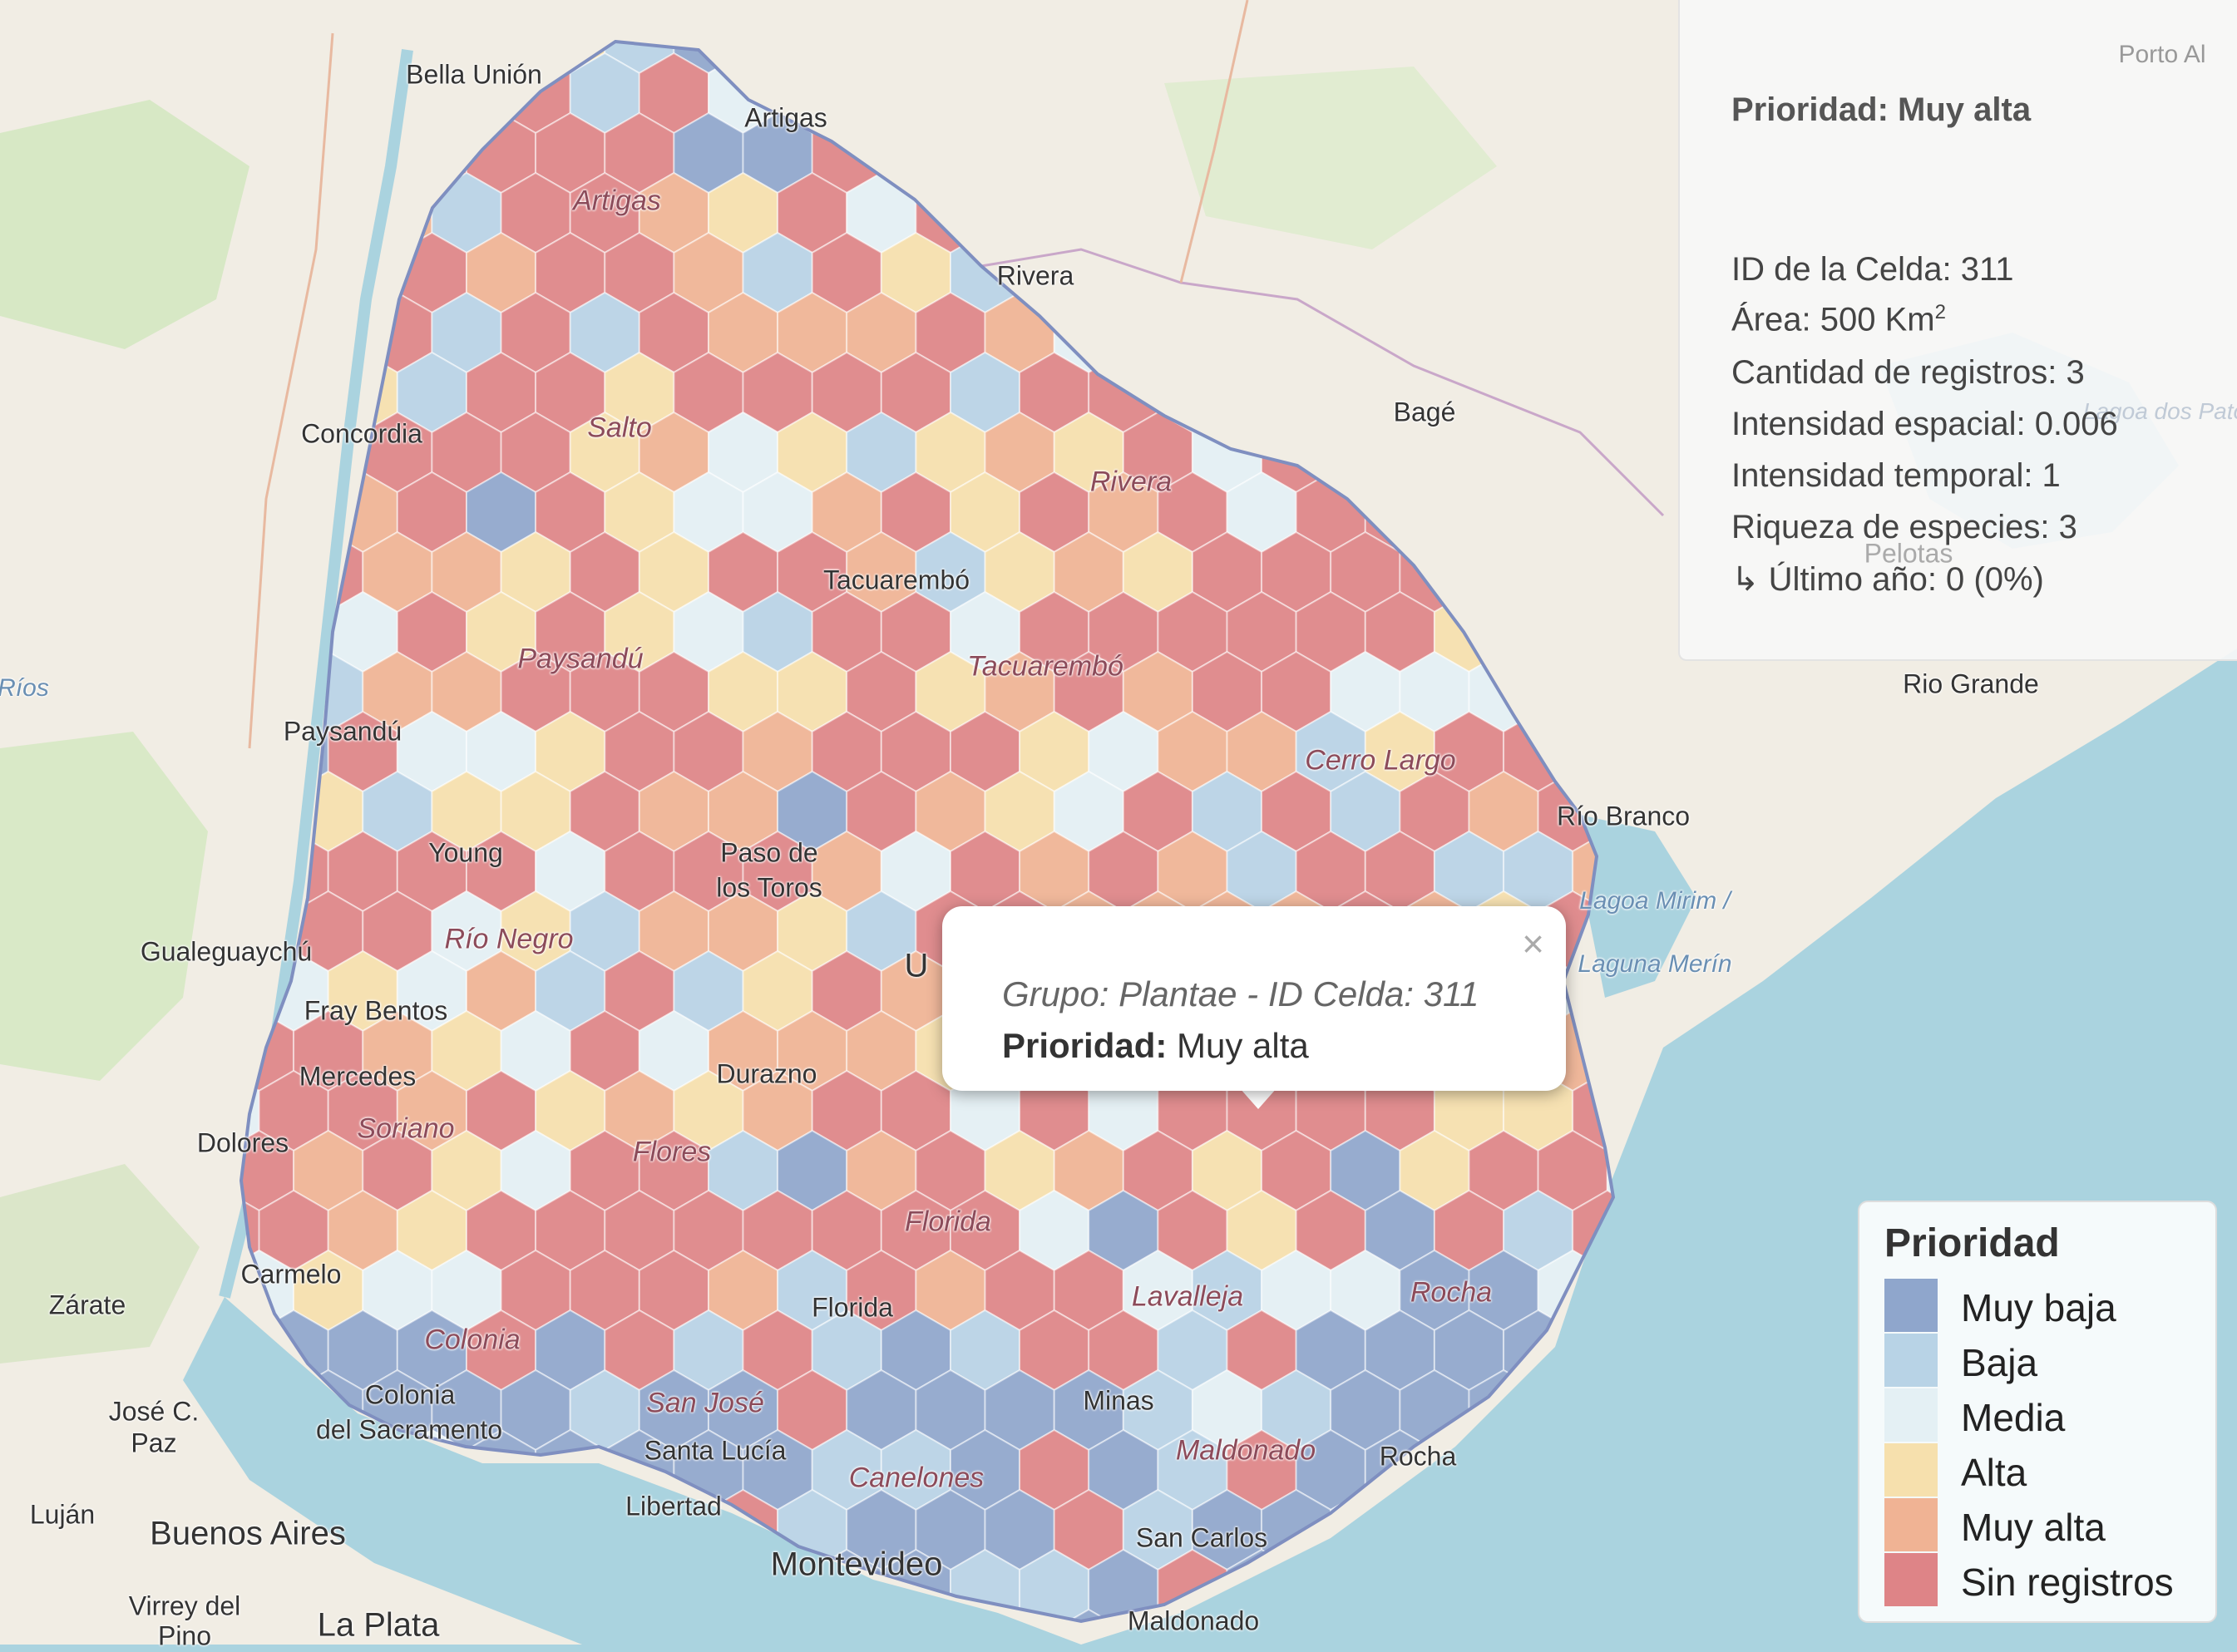 The width and height of the screenshot is (2237, 1652). Describe the element at coordinates (580, 659) in the screenshot. I see `label-dept-paysandu: Paysandú` at that location.